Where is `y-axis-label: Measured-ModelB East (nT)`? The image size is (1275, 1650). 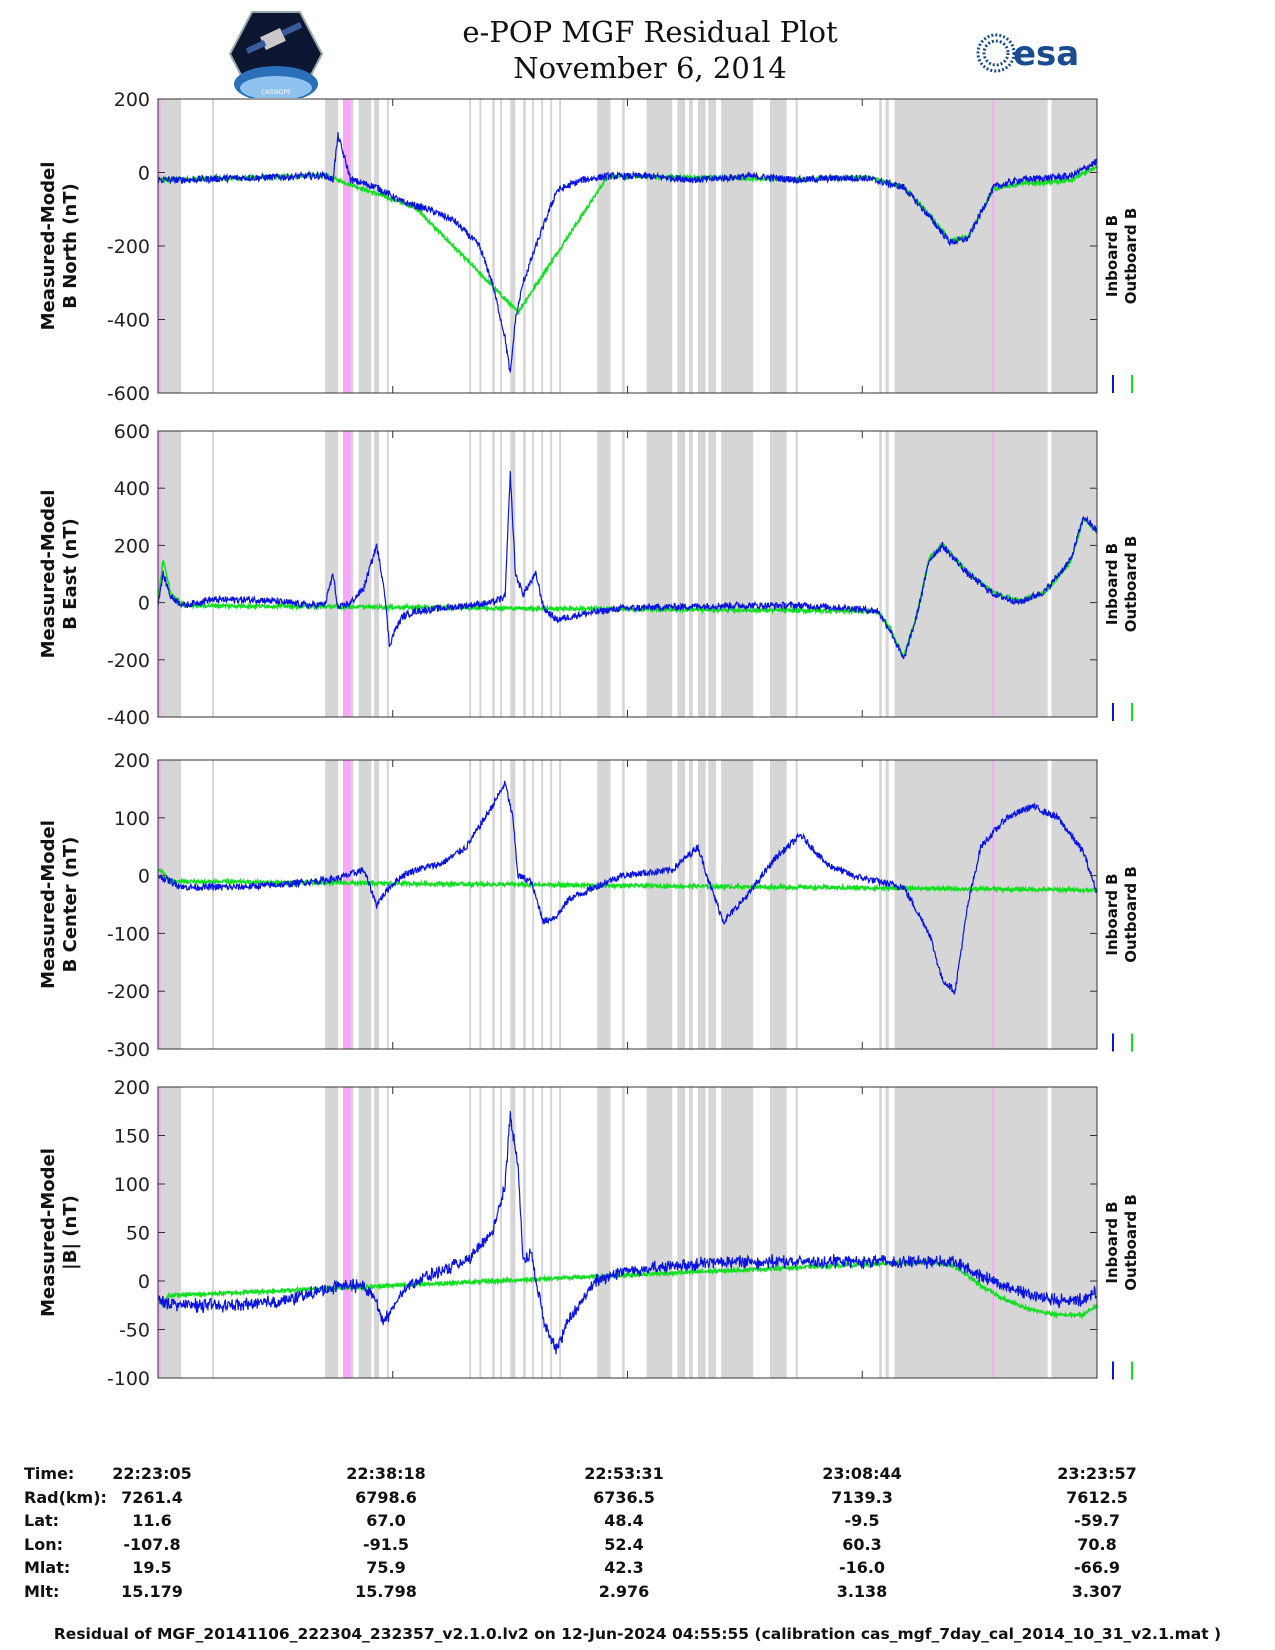 y-axis-label: Measured-ModelB East (nT) is located at coordinates (59, 574).